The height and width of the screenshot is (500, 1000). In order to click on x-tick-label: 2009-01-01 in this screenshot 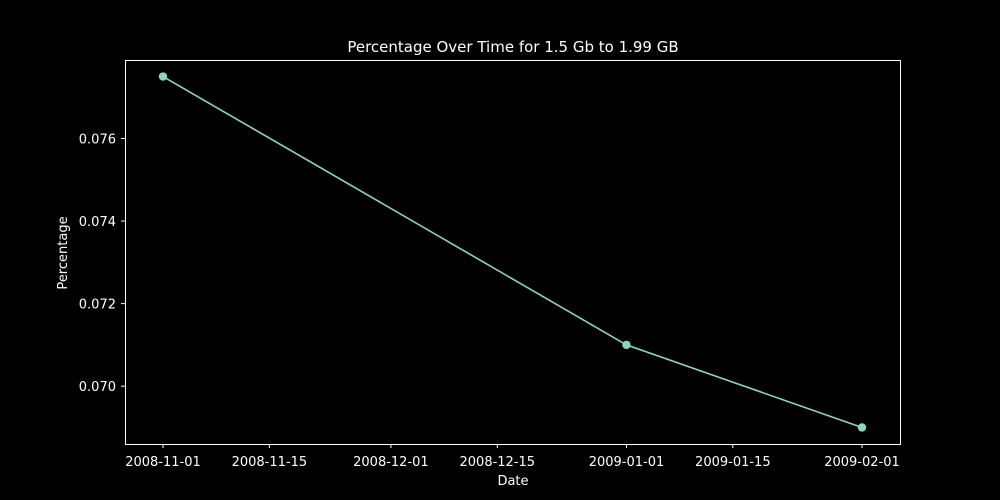, I will do `click(627, 462)`.